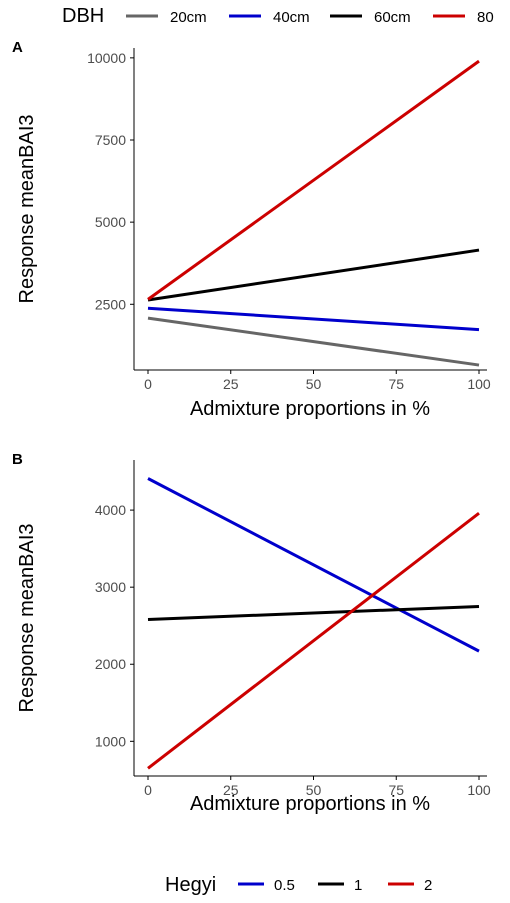 The height and width of the screenshot is (903, 510). Describe the element at coordinates (314, 790) in the screenshot. I see `panel-b-x-tick-label: 50` at that location.